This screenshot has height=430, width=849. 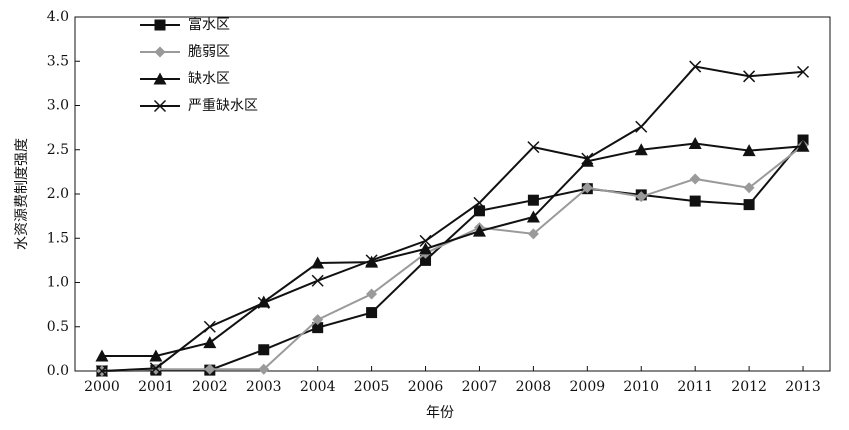 What do you see at coordinates (58, 194) in the screenshot?
I see `y-tick-label: 2.0` at bounding box center [58, 194].